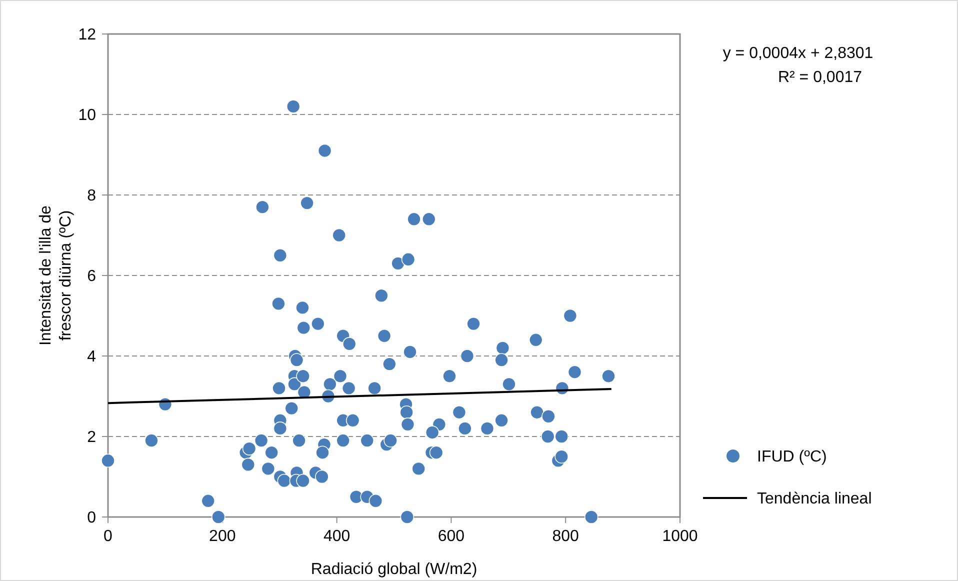 The height and width of the screenshot is (581, 958). What do you see at coordinates (55, 275) in the screenshot?
I see `y-axis-title: Intensitat de l'illa de frescor diürna (ºC)` at bounding box center [55, 275].